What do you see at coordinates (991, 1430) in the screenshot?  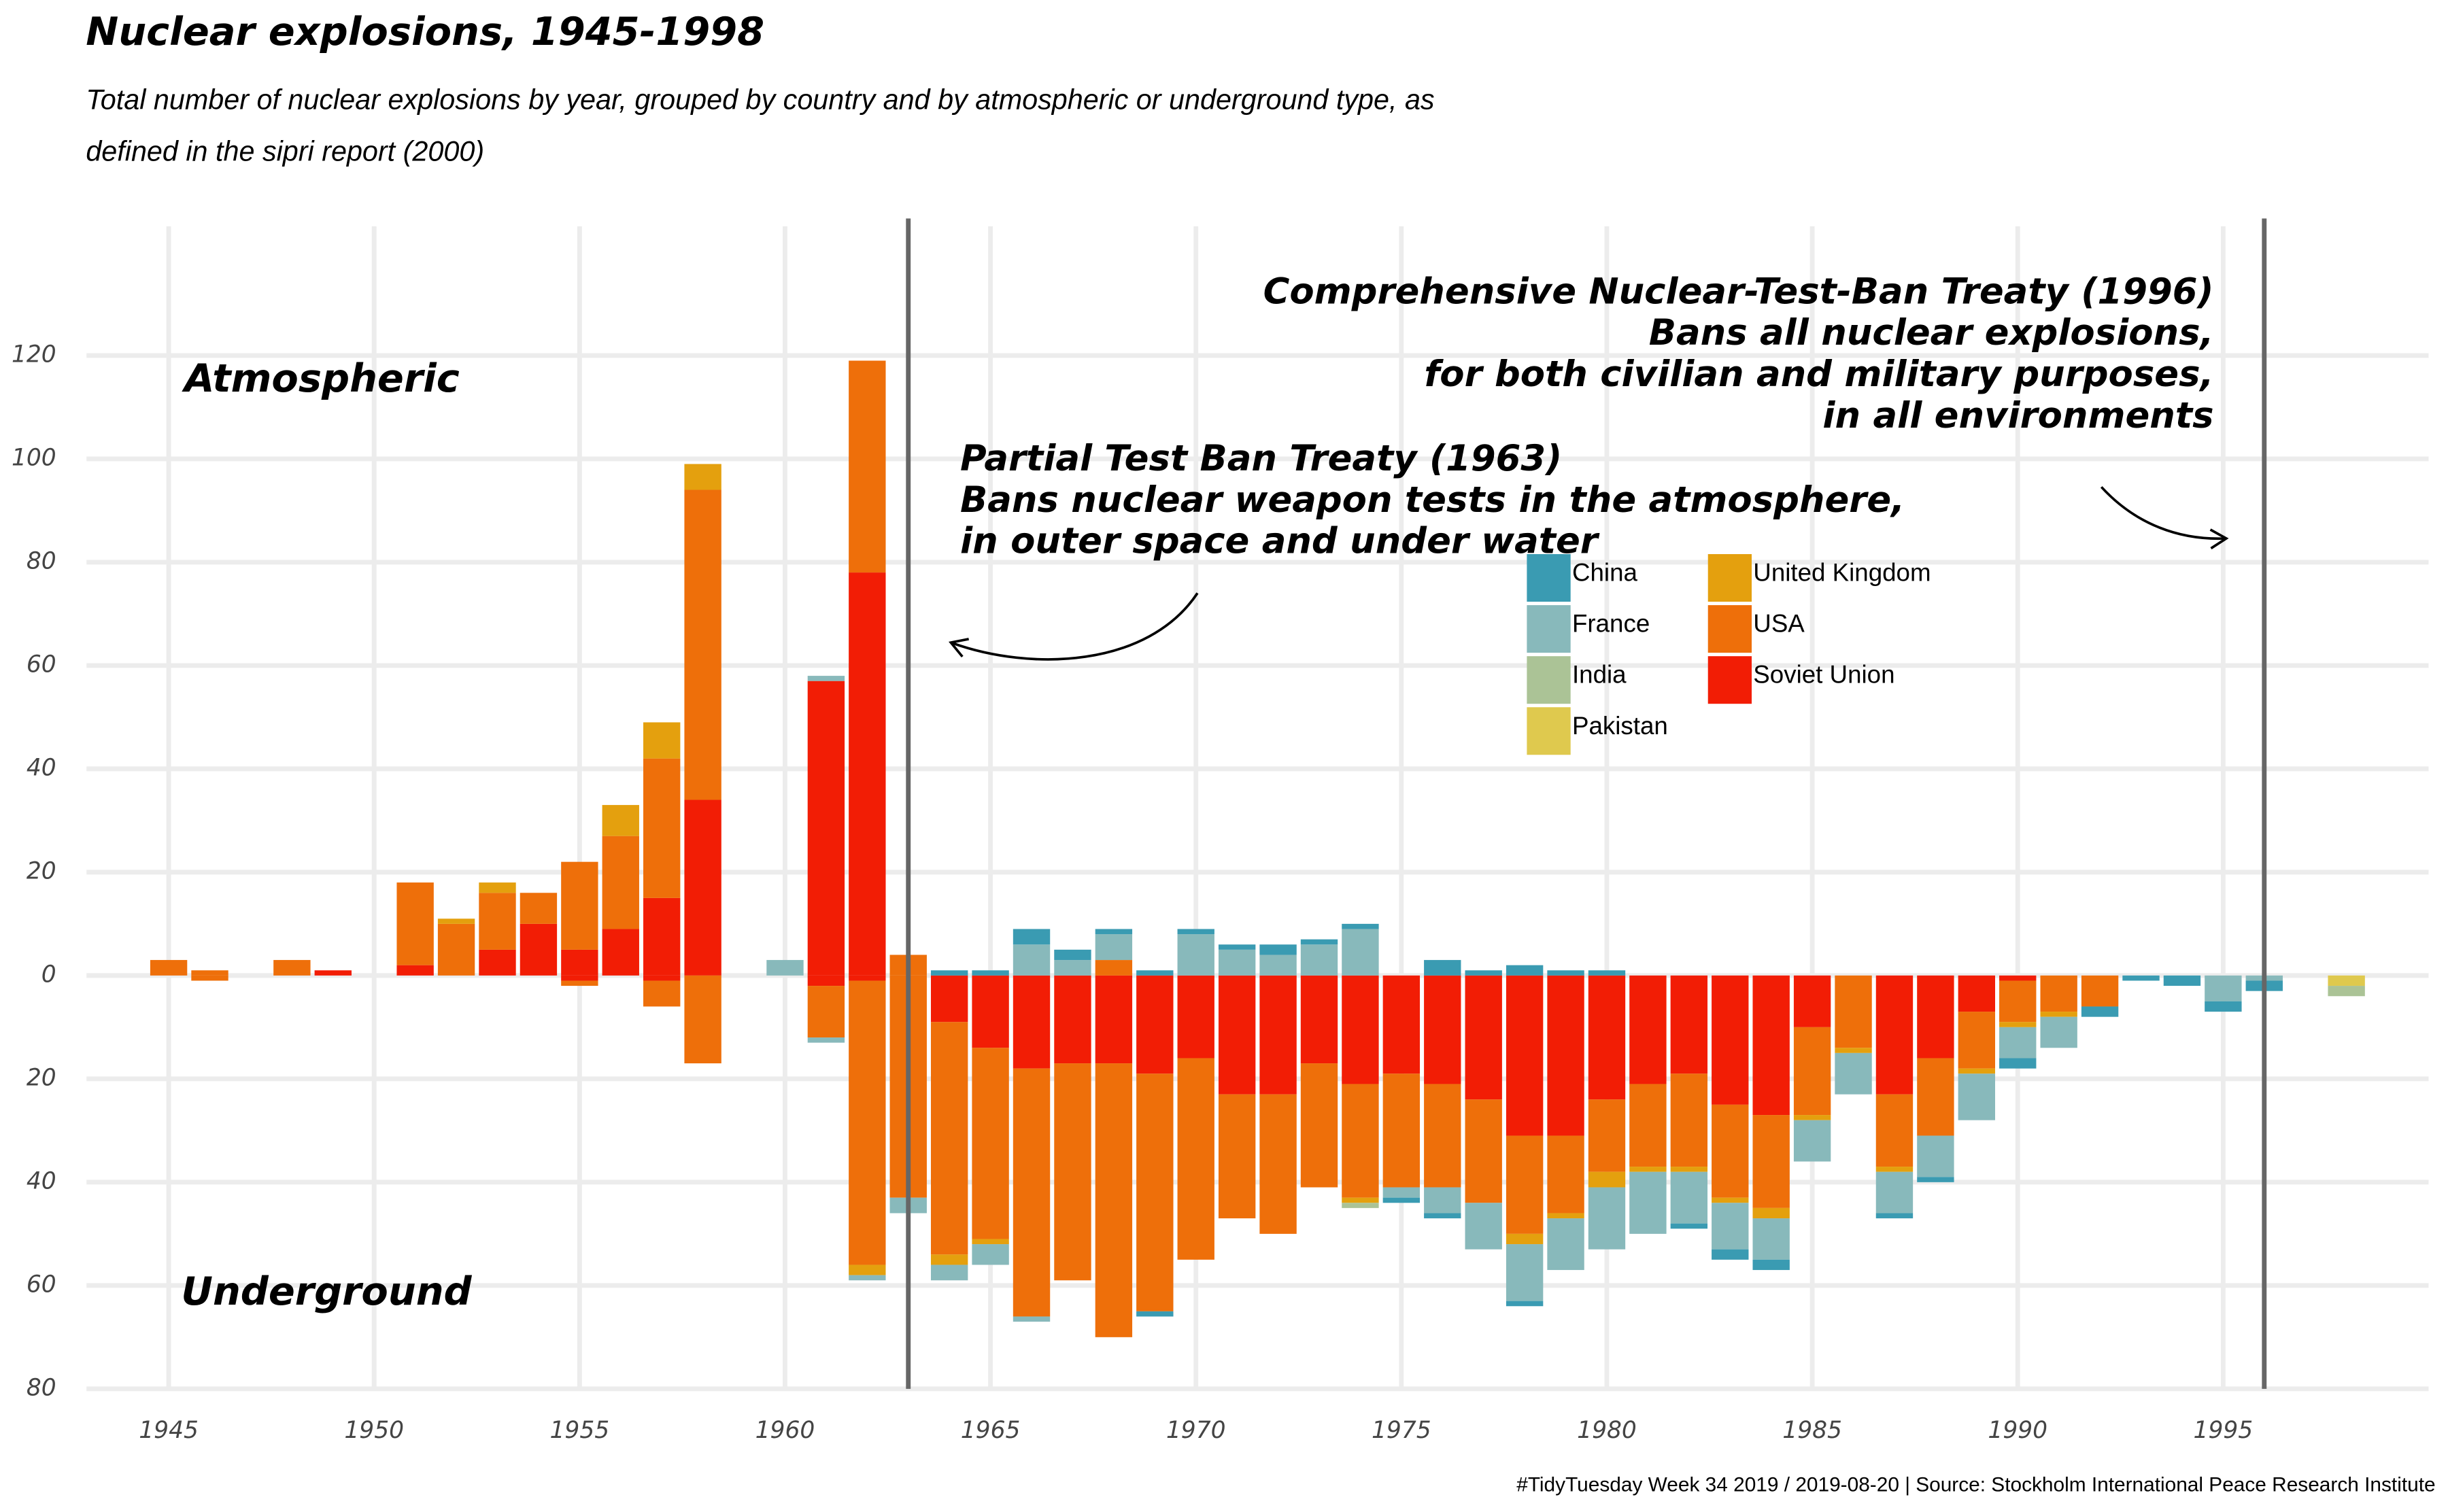 I see `x-tick-label: 1965` at bounding box center [991, 1430].